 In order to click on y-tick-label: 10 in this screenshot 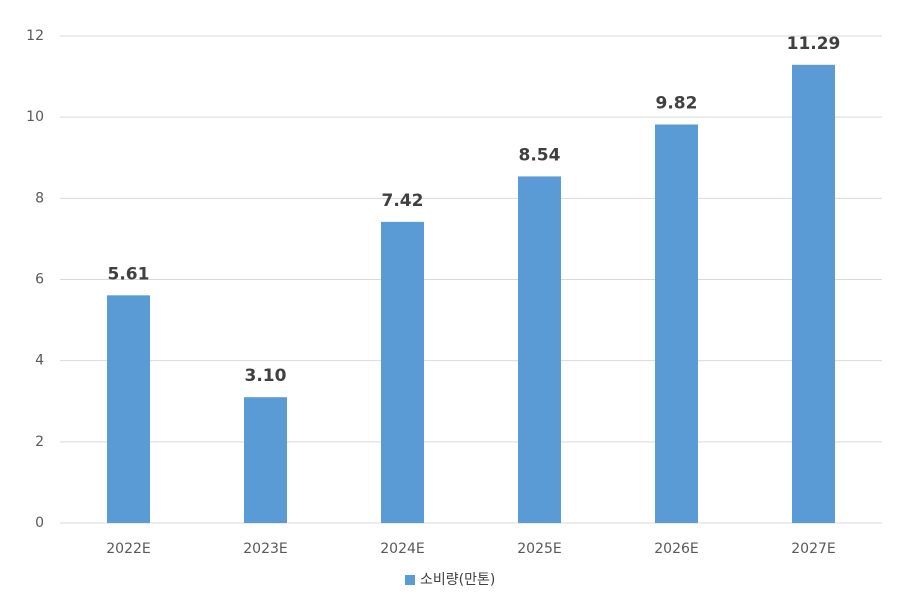, I will do `click(35, 117)`.